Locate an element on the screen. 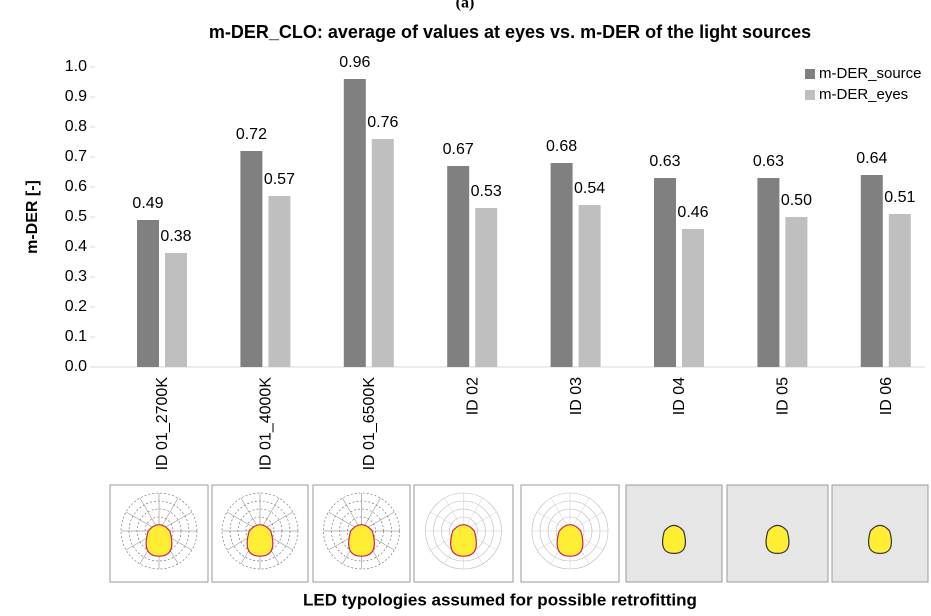 The image size is (931, 616). x-tick-label: ID 01_6500K is located at coordinates (369, 424).